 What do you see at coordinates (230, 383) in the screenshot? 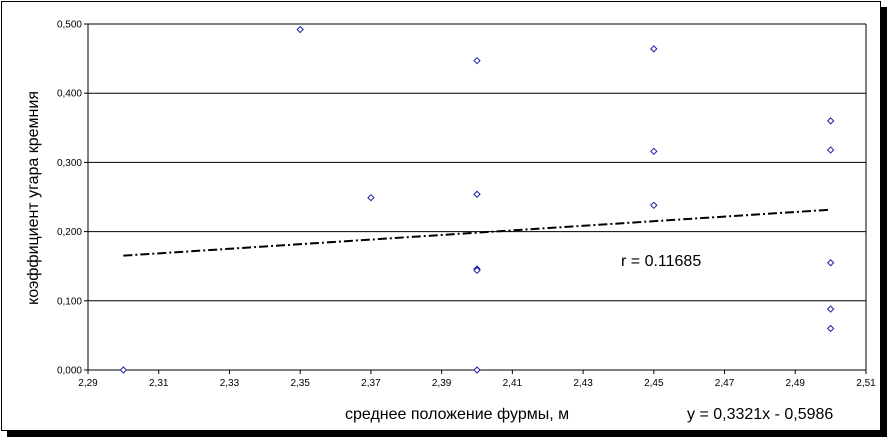
I see `x-tick-label: 2,33` at bounding box center [230, 383].